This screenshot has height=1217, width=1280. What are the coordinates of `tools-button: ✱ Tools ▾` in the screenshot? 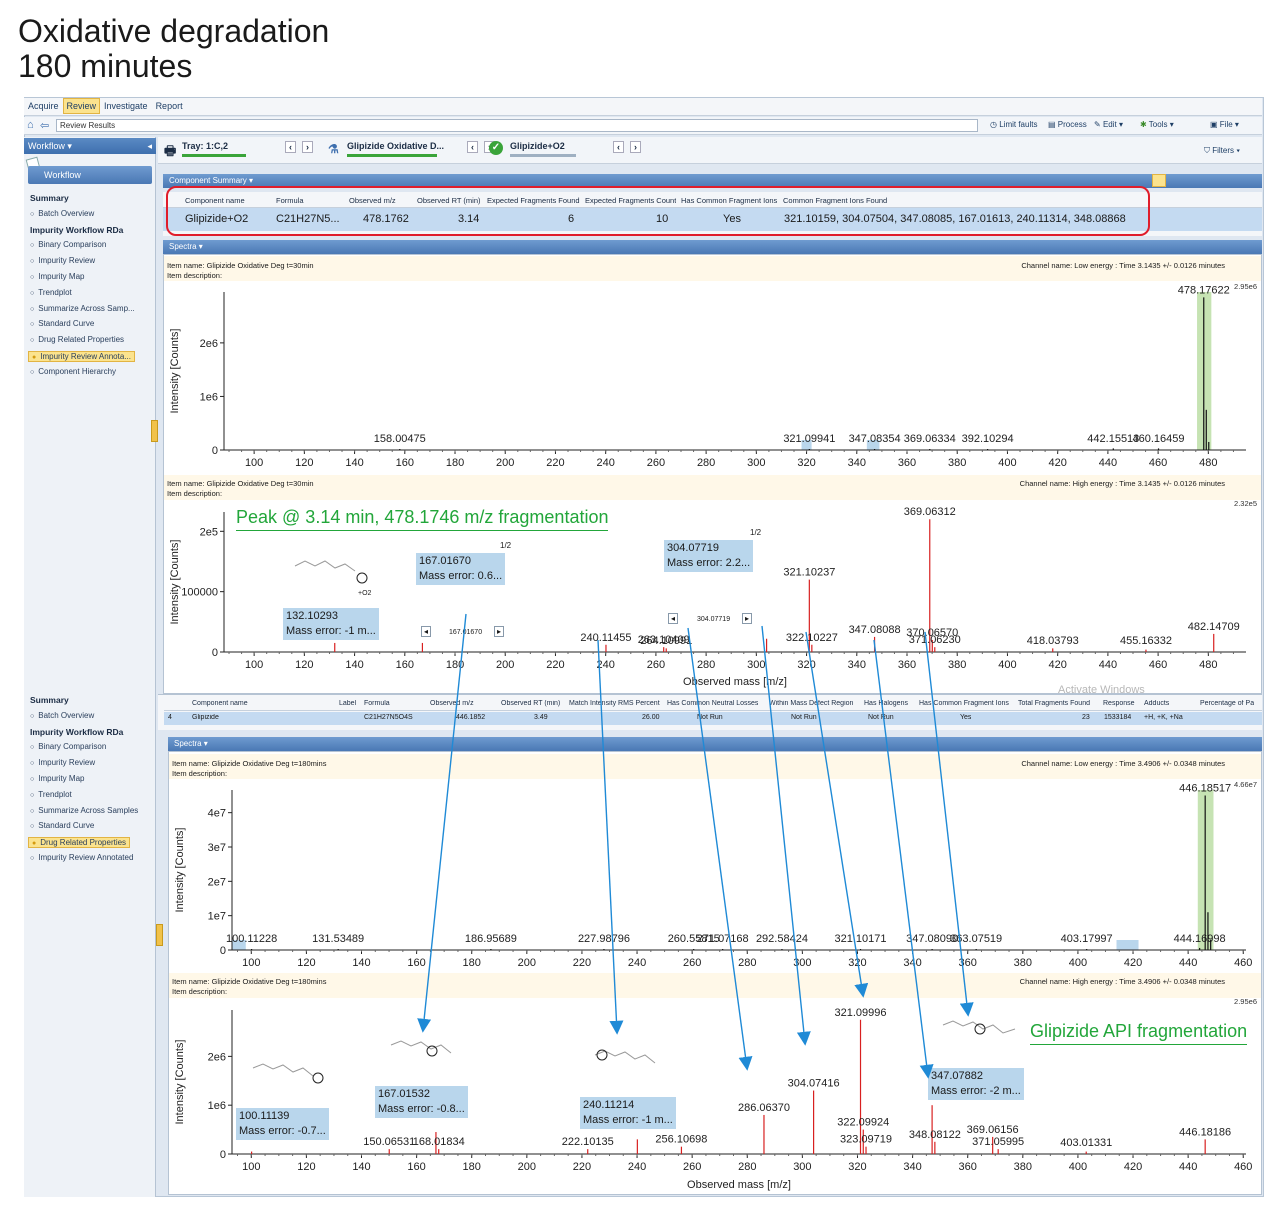 It's located at (1157, 124).